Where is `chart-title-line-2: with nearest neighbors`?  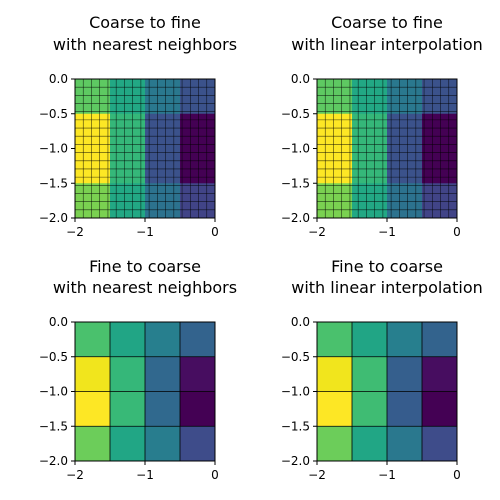 chart-title-line-2: with nearest neighbors is located at coordinates (145, 44).